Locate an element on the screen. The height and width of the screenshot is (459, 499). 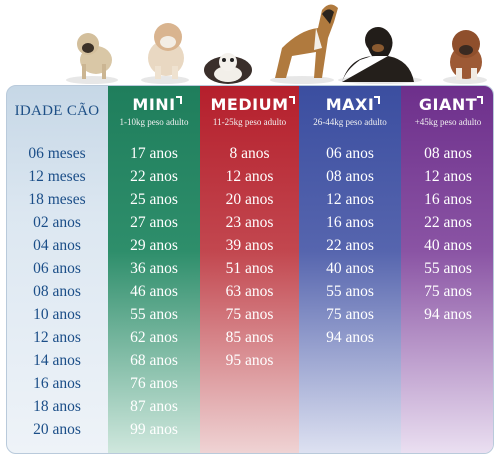
maxi-column-header: MAXI 26-44kg peso adulto is located at coordinates (350, 108).